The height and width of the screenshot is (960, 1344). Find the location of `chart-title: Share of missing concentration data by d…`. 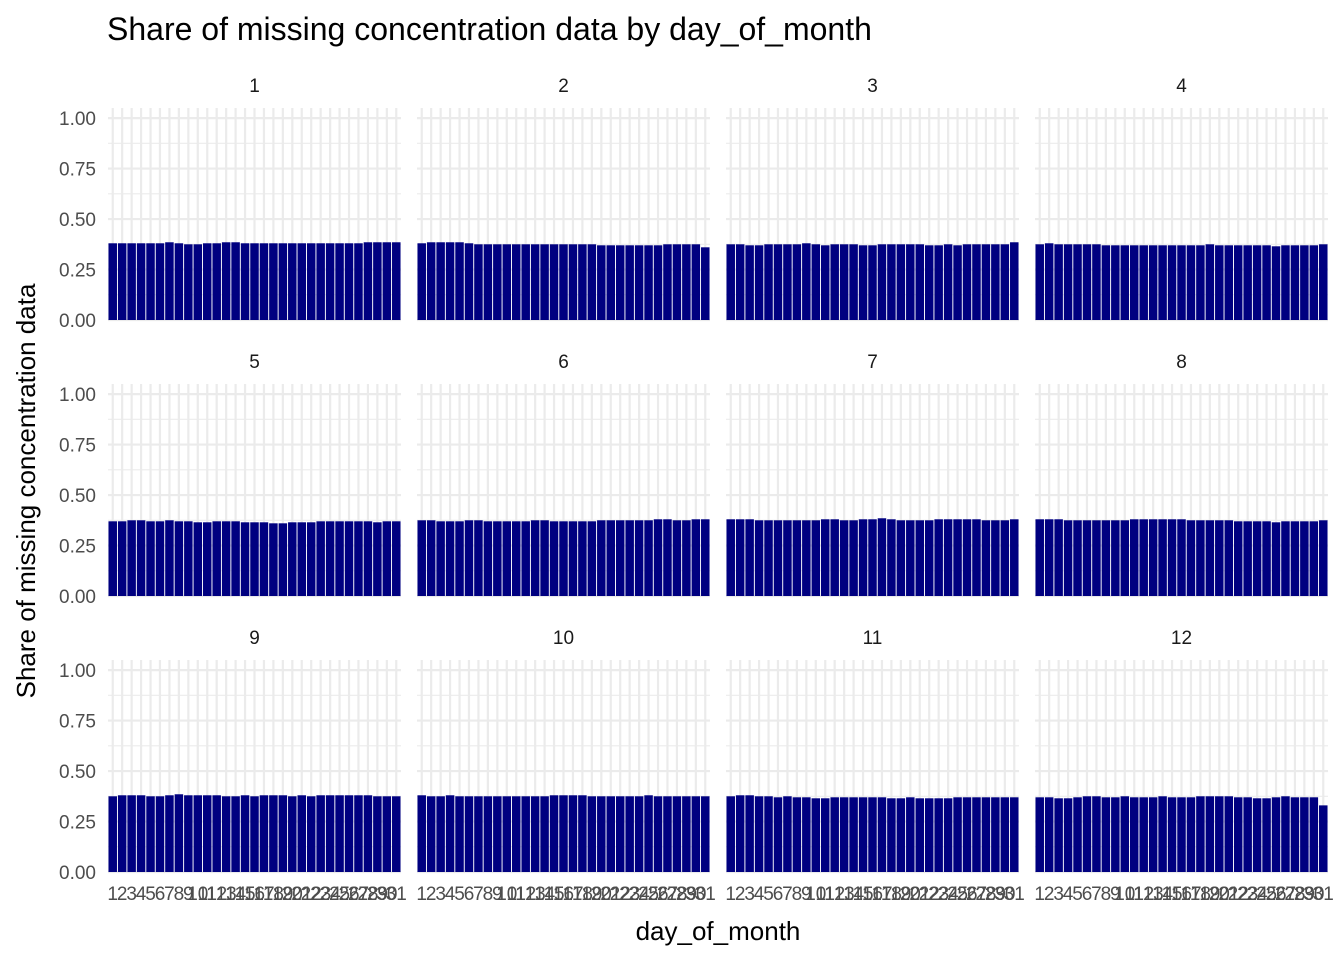

chart-title: Share of missing concentration data by d… is located at coordinates (489, 29).